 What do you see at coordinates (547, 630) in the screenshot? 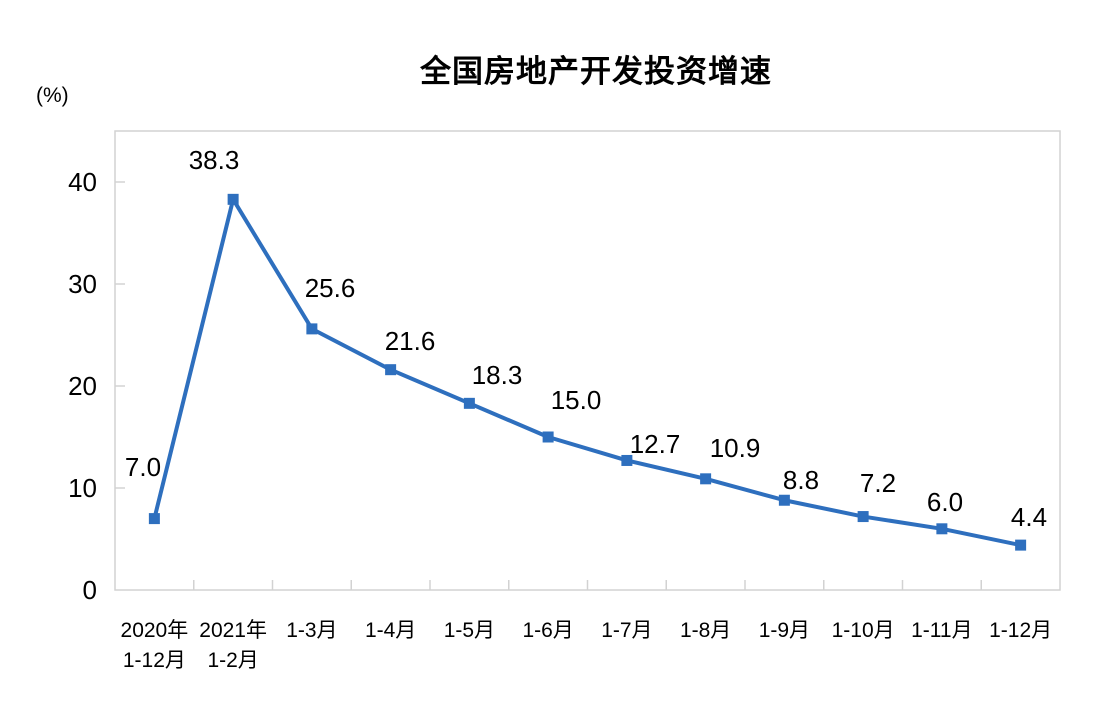
I see `x-axis-label: 1-6月` at bounding box center [547, 630].